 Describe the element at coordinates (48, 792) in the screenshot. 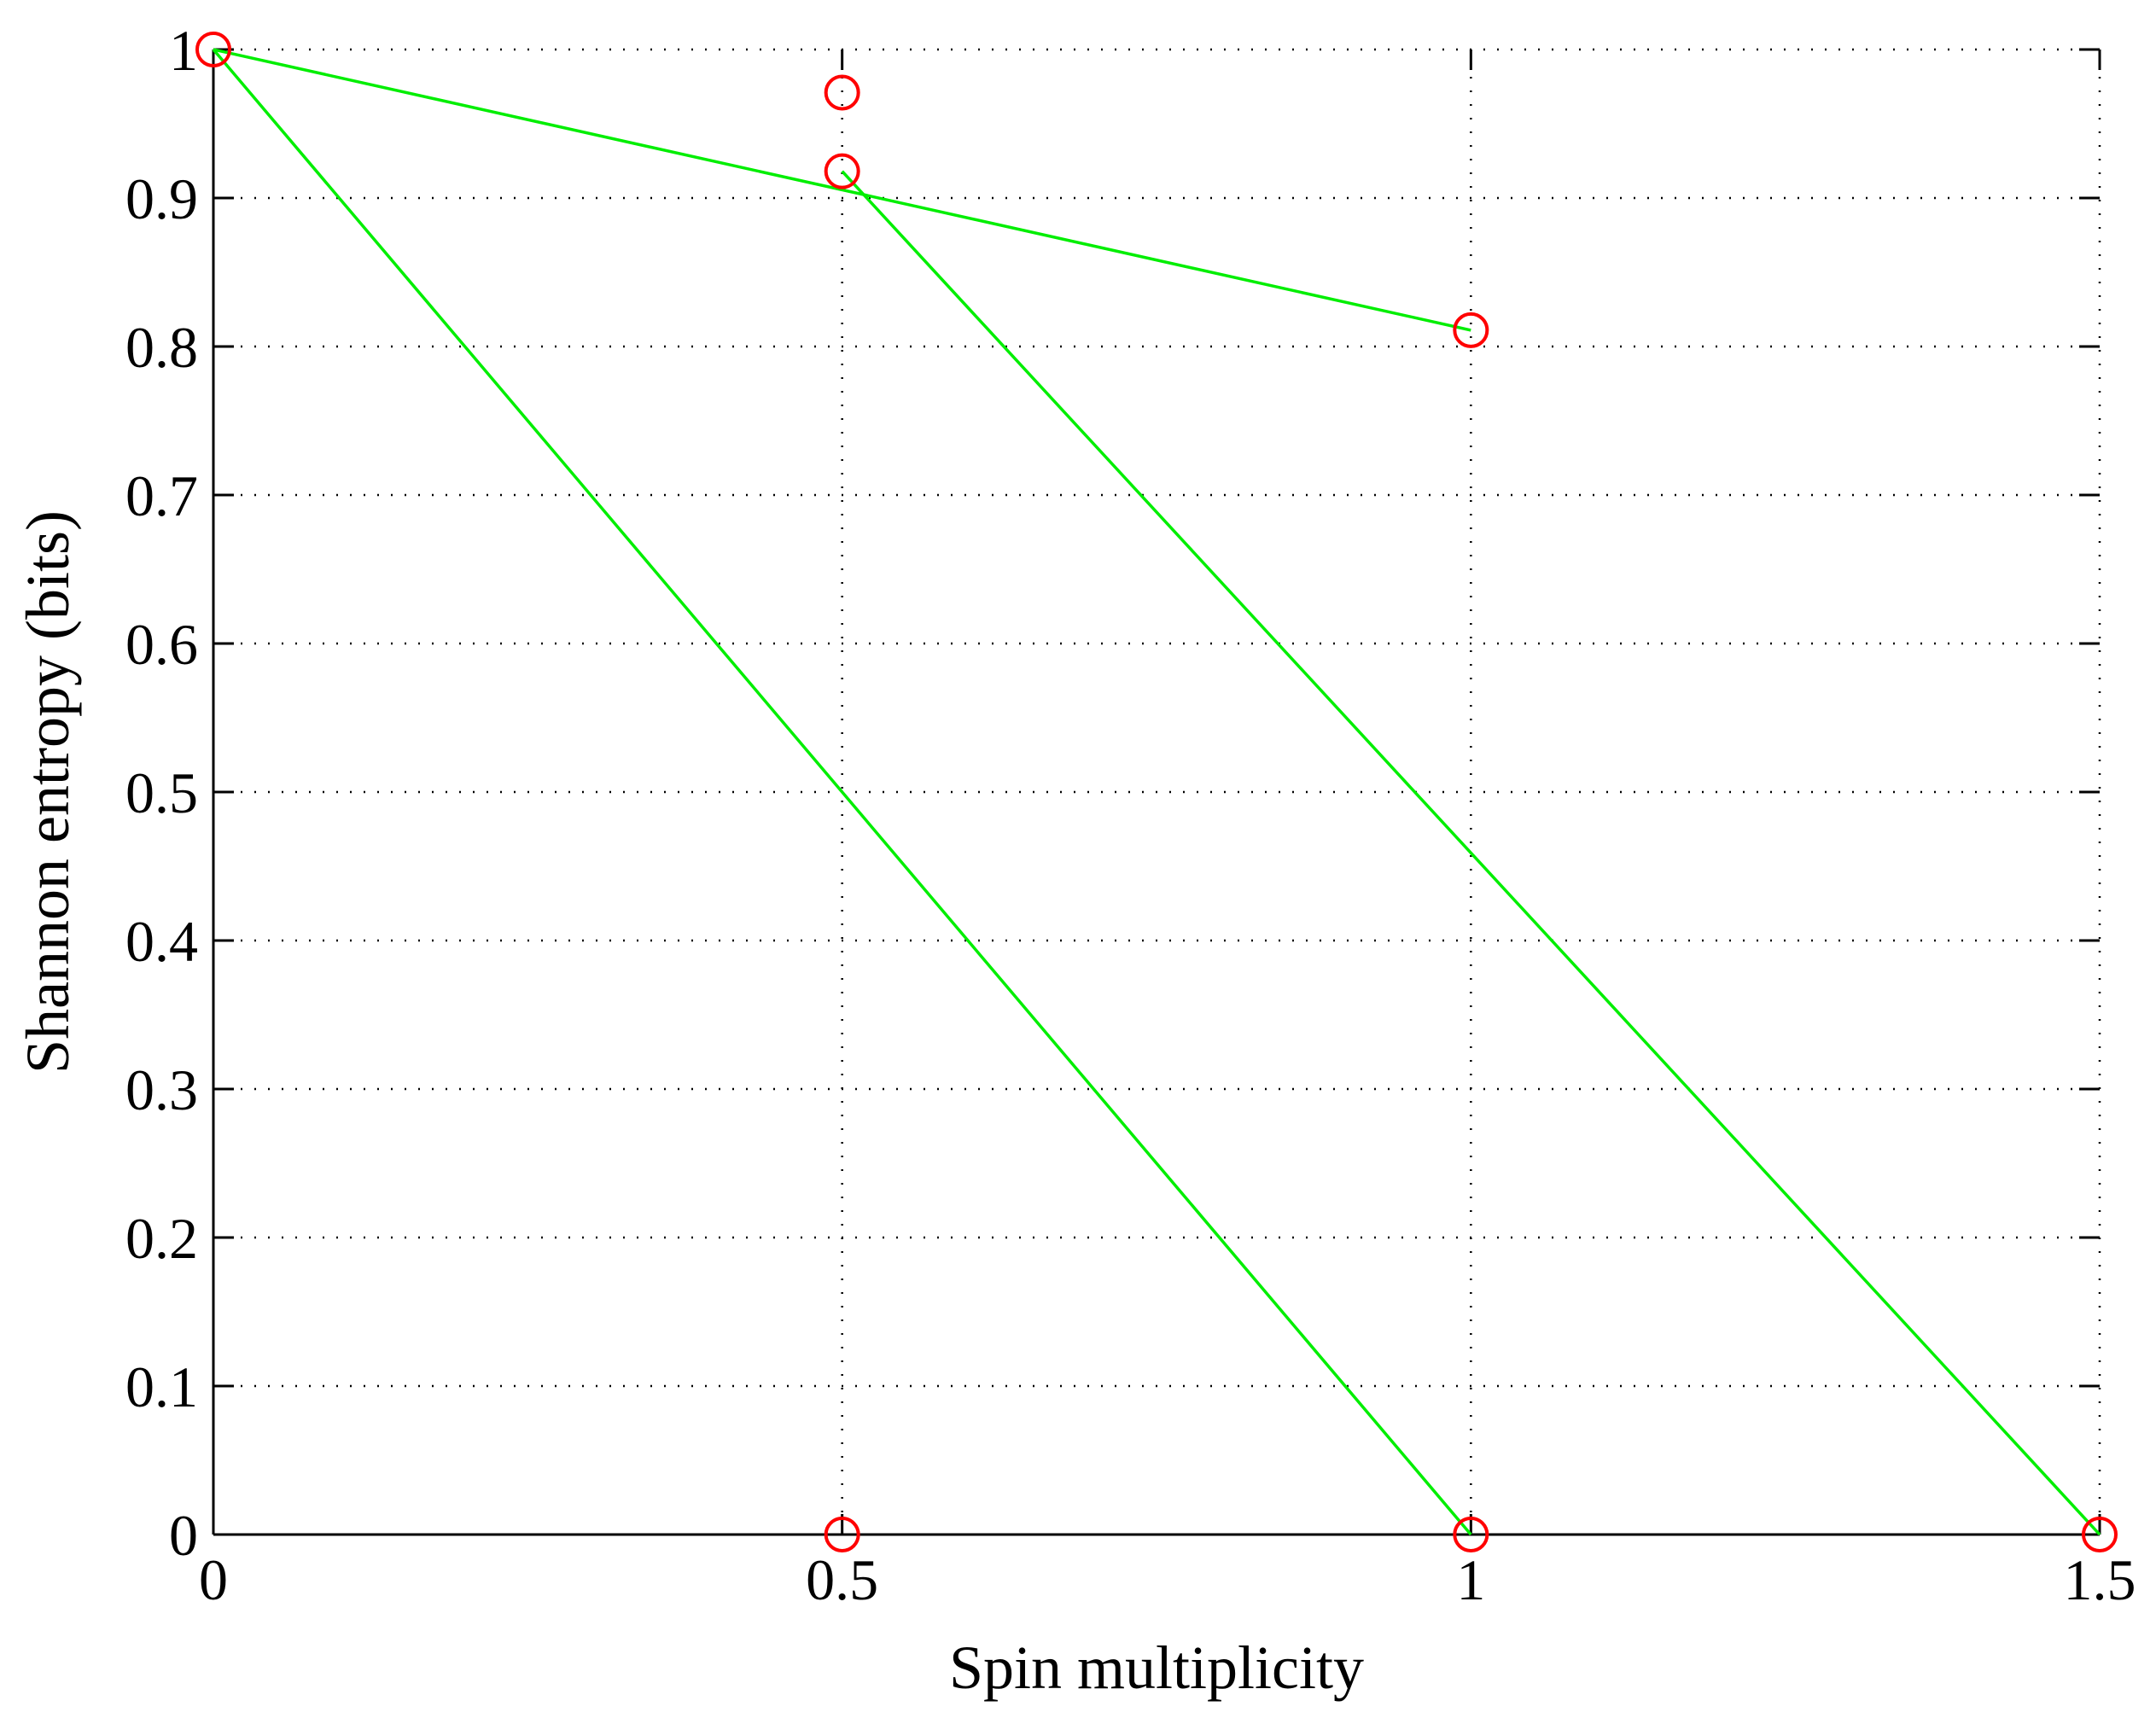

I see `y-axis-label: Shannon entropy (bits)` at that location.